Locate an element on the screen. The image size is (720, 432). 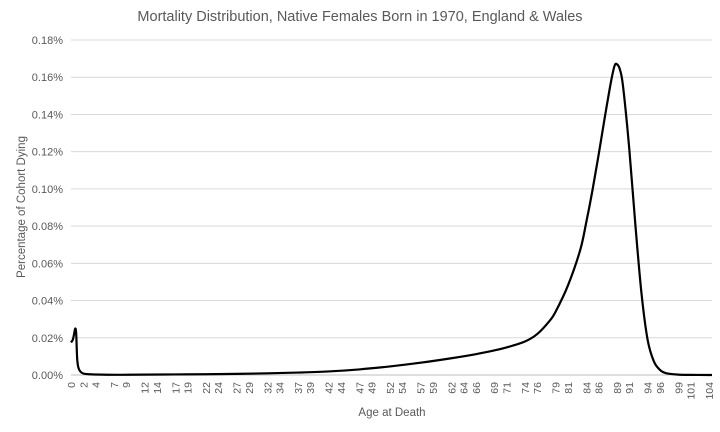
x-tick-label: 94 is located at coordinates (649, 388).